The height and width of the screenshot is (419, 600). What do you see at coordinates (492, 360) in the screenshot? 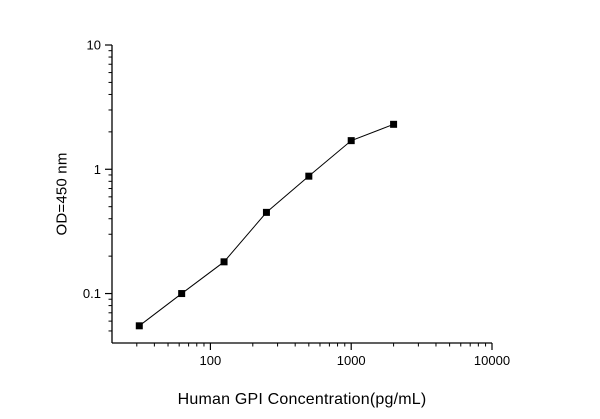
I see `x-tick-label: 10000` at bounding box center [492, 360].